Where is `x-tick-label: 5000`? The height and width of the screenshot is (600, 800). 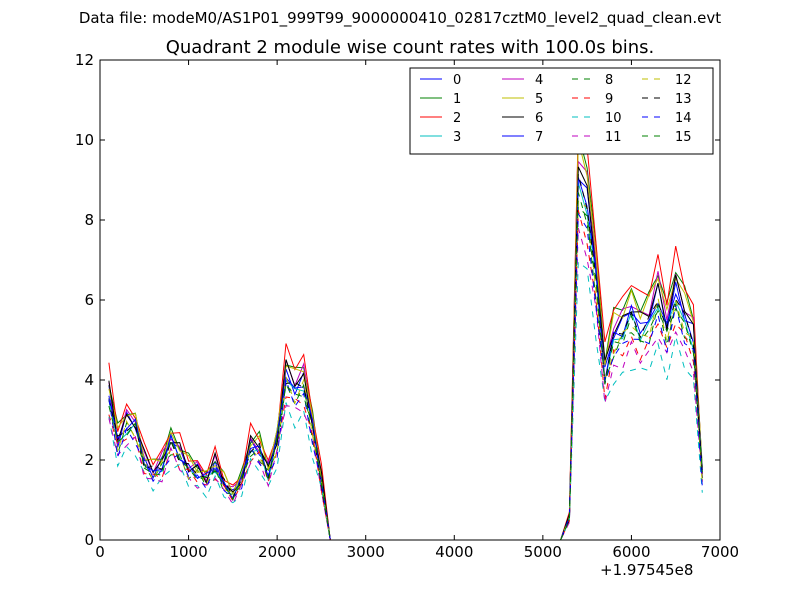 x-tick-label: 5000 is located at coordinates (543, 552).